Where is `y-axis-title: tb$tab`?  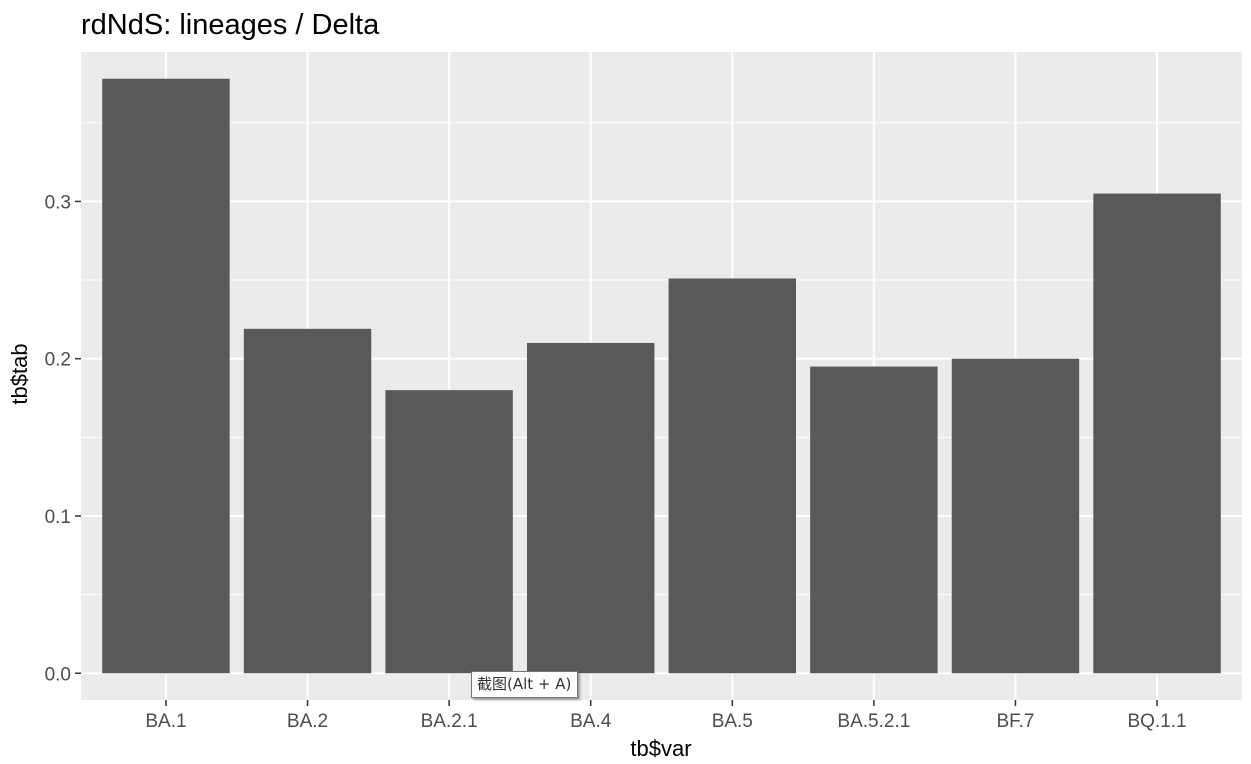 y-axis-title: tb$tab is located at coordinates (19, 373).